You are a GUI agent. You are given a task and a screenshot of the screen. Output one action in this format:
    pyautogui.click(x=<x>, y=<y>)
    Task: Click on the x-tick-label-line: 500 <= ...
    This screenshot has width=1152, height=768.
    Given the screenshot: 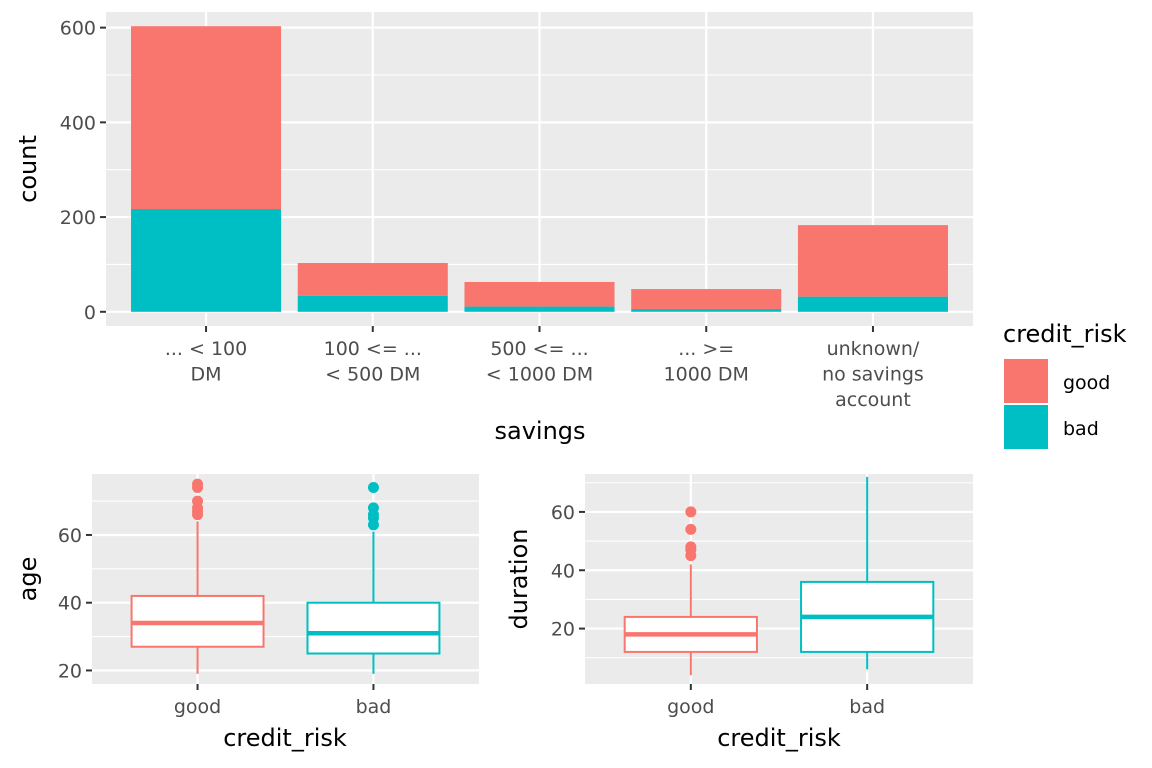 What is the action you would take?
    pyautogui.click(x=539, y=349)
    